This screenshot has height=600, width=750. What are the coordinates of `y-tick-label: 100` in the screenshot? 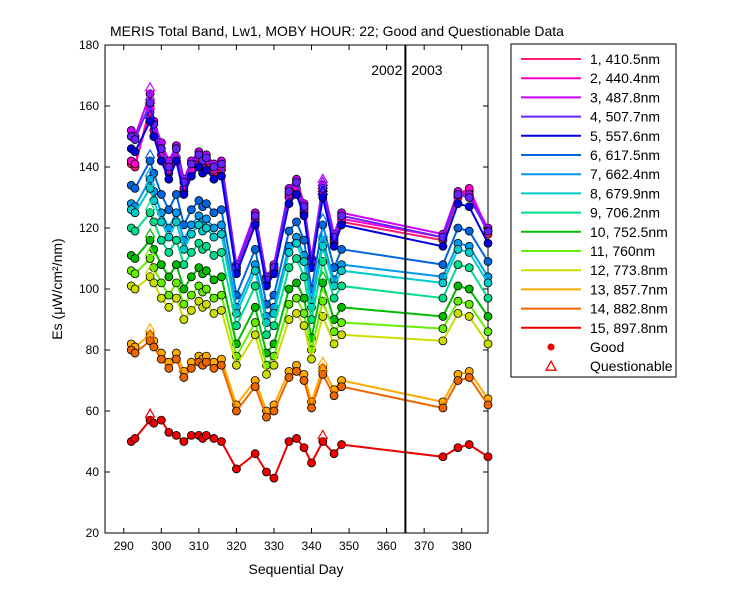 It's located at (89, 289).